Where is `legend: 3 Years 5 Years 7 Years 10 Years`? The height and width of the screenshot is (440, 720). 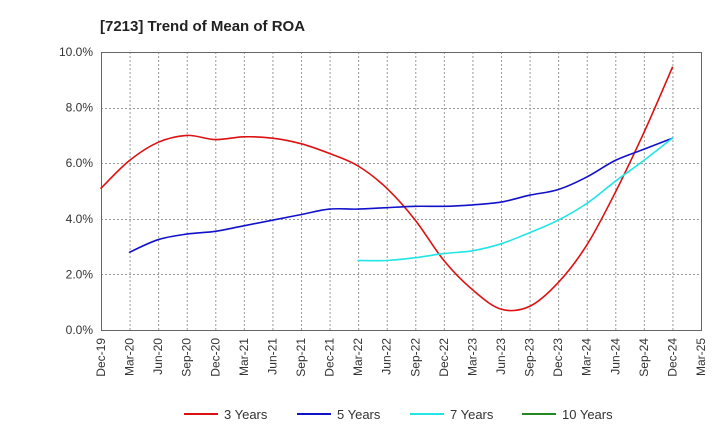 legend: 3 Years 5 Years 7 Years 10 Years is located at coordinates (398, 414).